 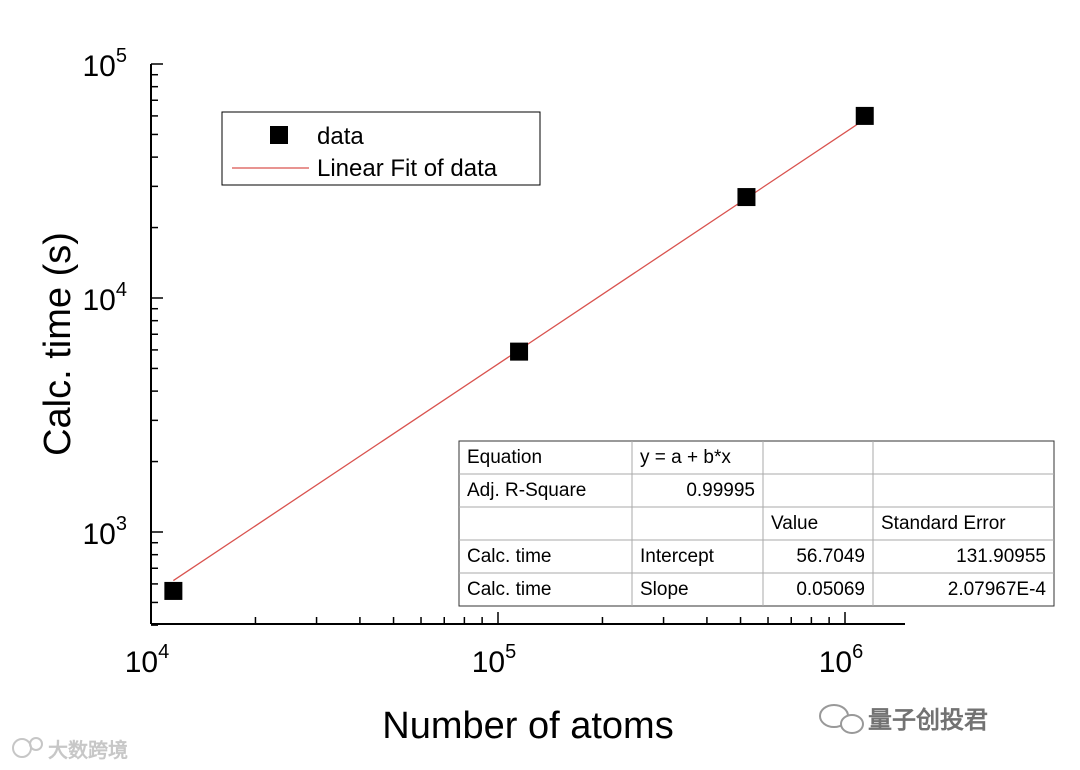 What do you see at coordinates (943, 523) in the screenshot?
I see `table-cell: Standard Error` at bounding box center [943, 523].